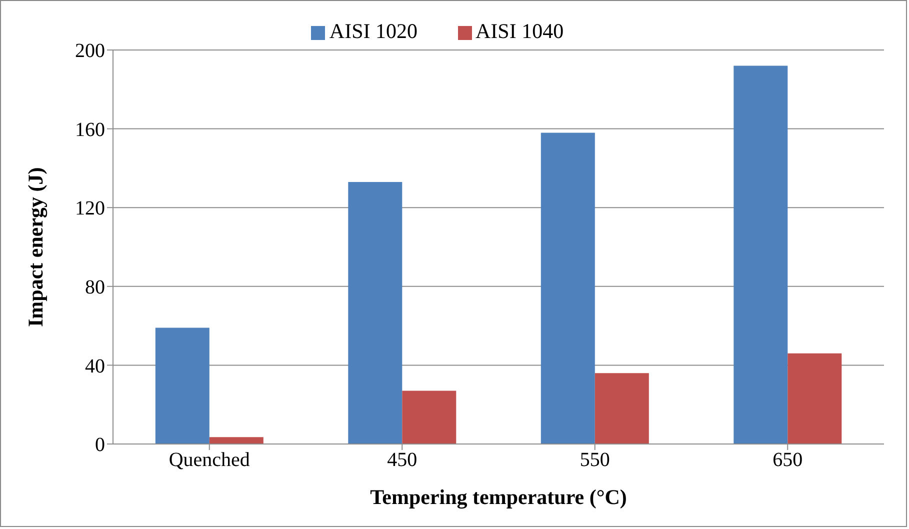  I want to click on x-tick-label: 450, so click(402, 460).